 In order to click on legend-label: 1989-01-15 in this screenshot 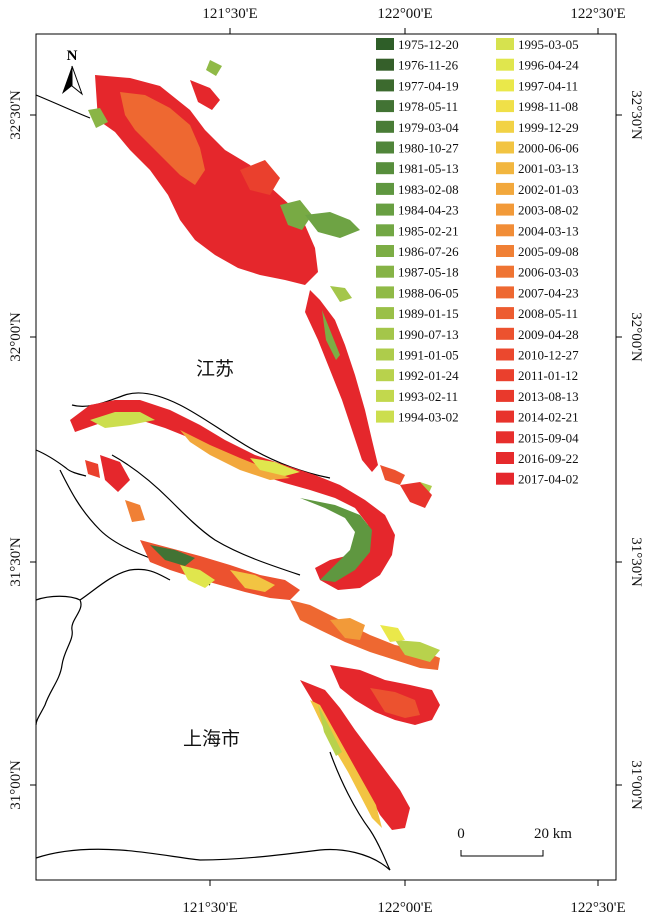, I will do `click(428, 313)`.